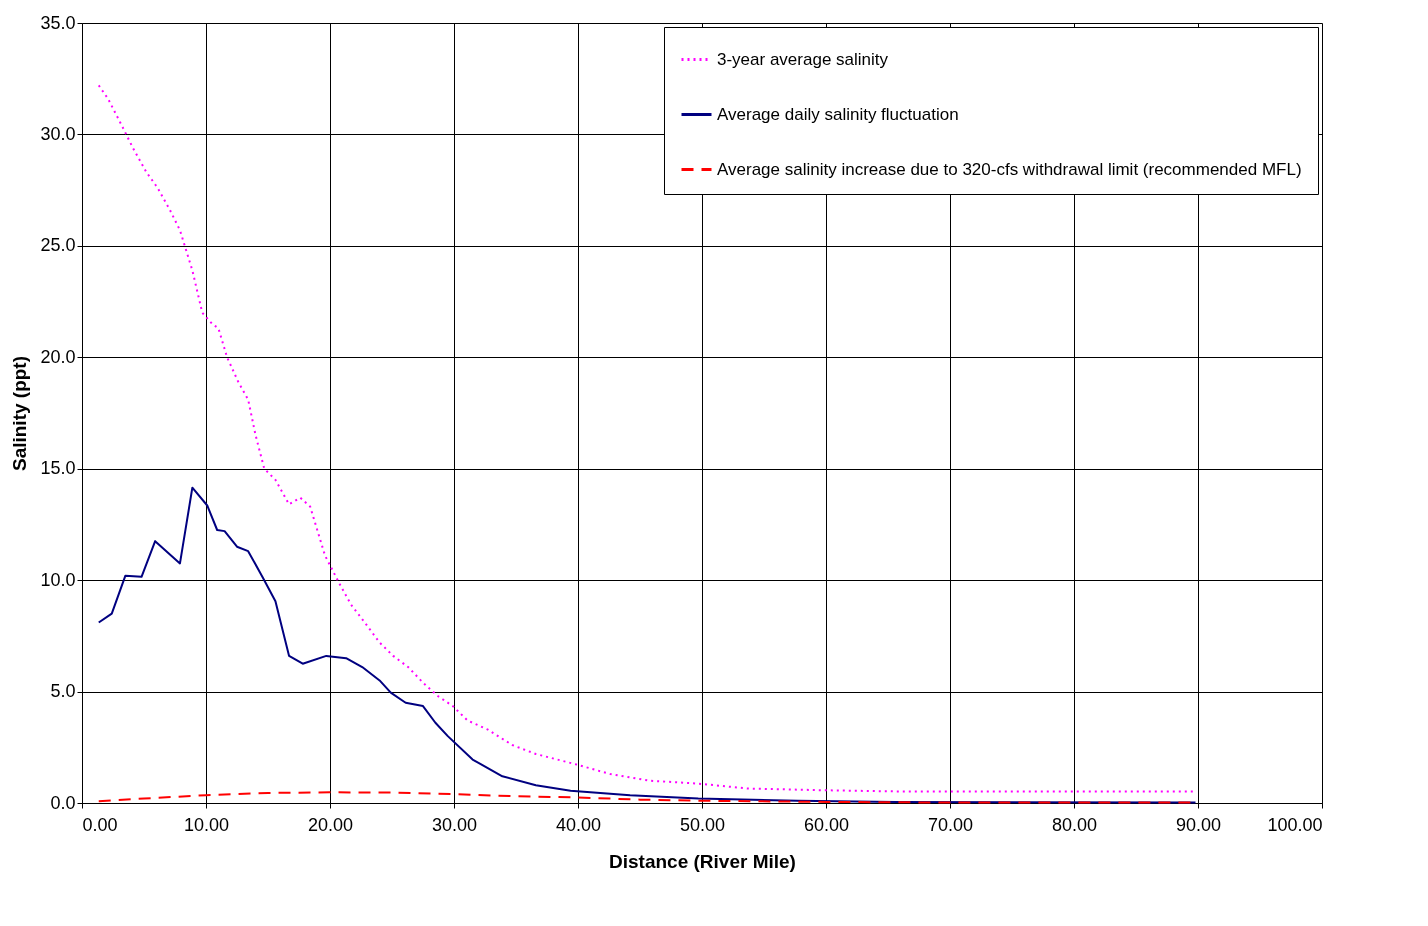 Image resolution: width=1428 pixels, height=926 pixels. What do you see at coordinates (1074, 824) in the screenshot?
I see `x-tick-label: 80.00` at bounding box center [1074, 824].